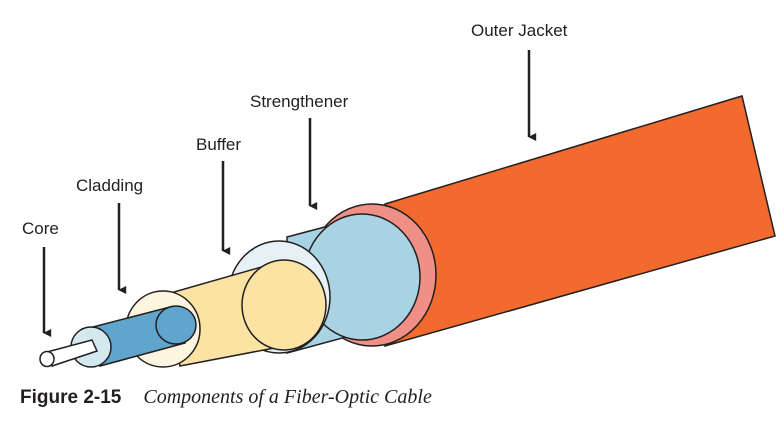 Image resolution: width=784 pixels, height=422 pixels. Describe the element at coordinates (176, 325) in the screenshot. I see `cladding-face` at that location.